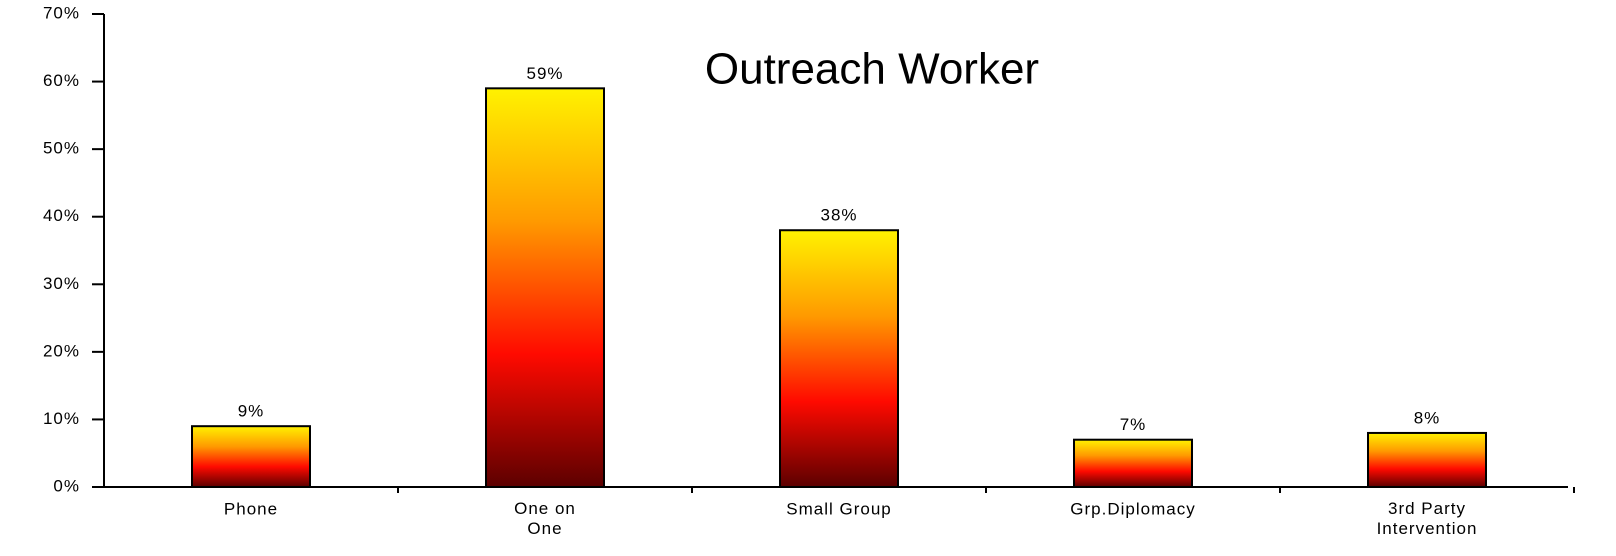 This screenshot has height=556, width=1616. I want to click on y-tick-label: 20%, so click(61, 350).